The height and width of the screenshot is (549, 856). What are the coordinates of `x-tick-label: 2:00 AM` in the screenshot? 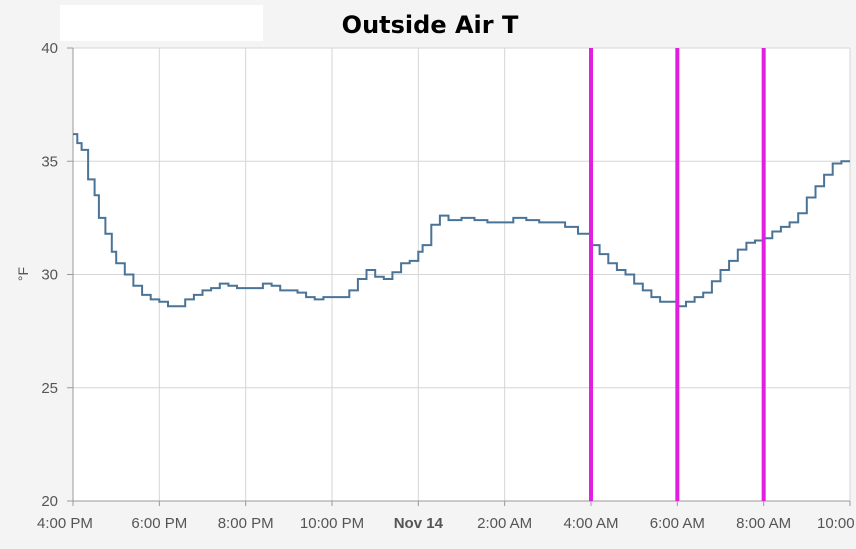 It's located at (504, 523).